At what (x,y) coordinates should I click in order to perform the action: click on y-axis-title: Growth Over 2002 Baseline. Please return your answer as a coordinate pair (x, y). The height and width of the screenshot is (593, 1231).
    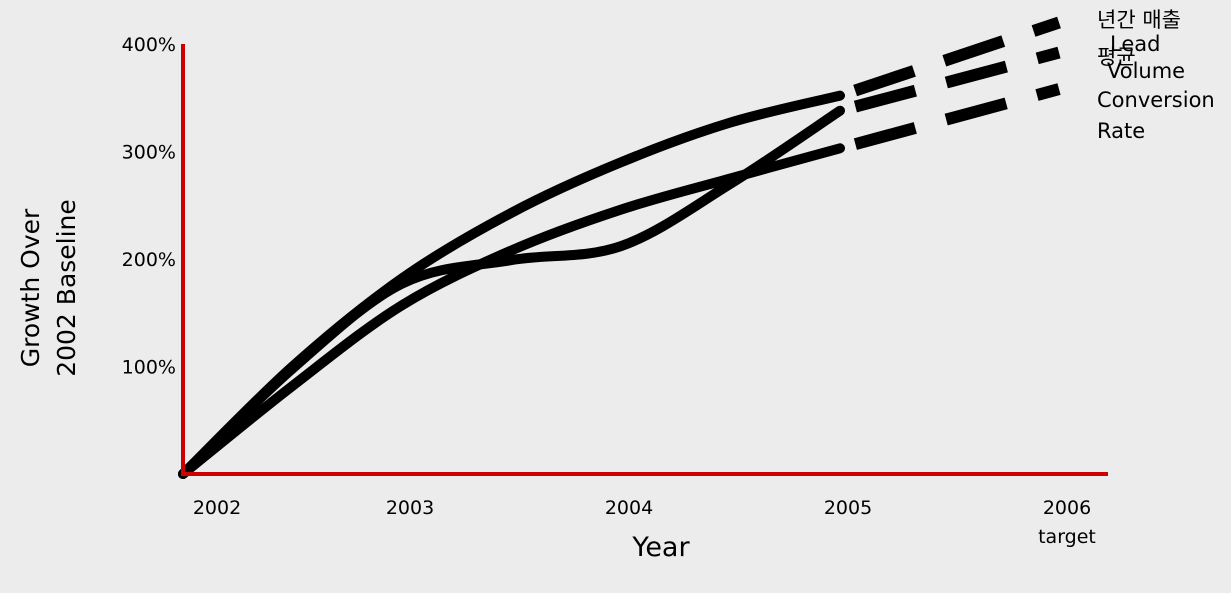
    Looking at the image, I should click on (48, 288).